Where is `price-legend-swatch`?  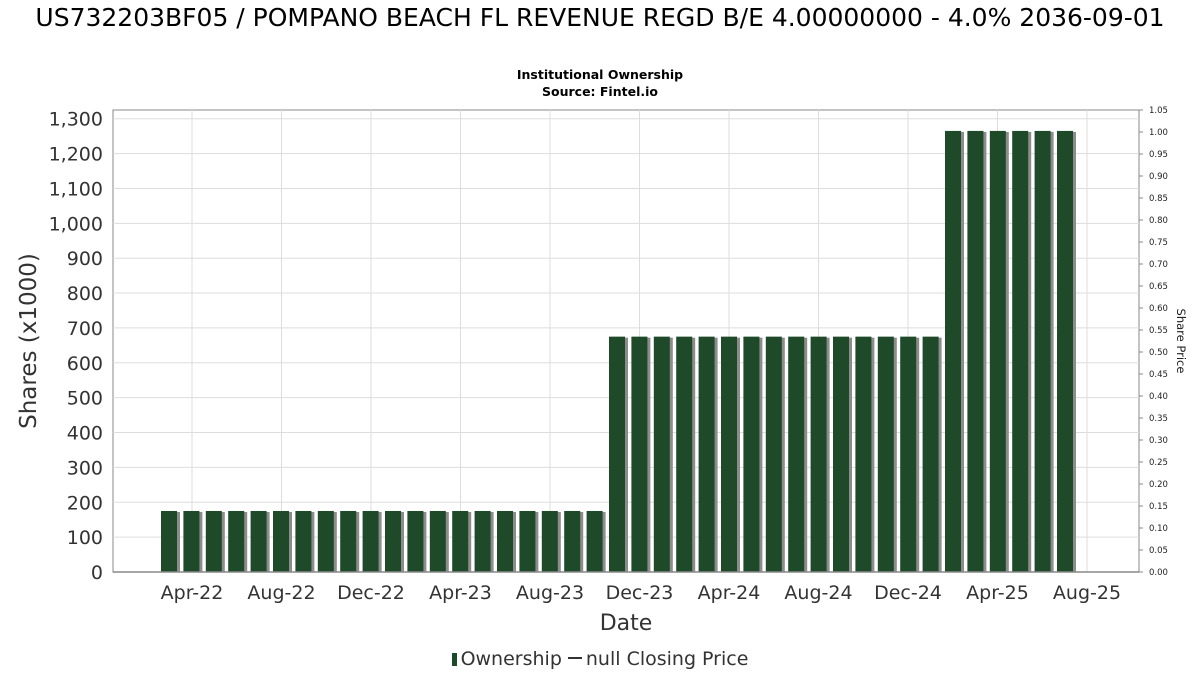 price-legend-swatch is located at coordinates (574, 658).